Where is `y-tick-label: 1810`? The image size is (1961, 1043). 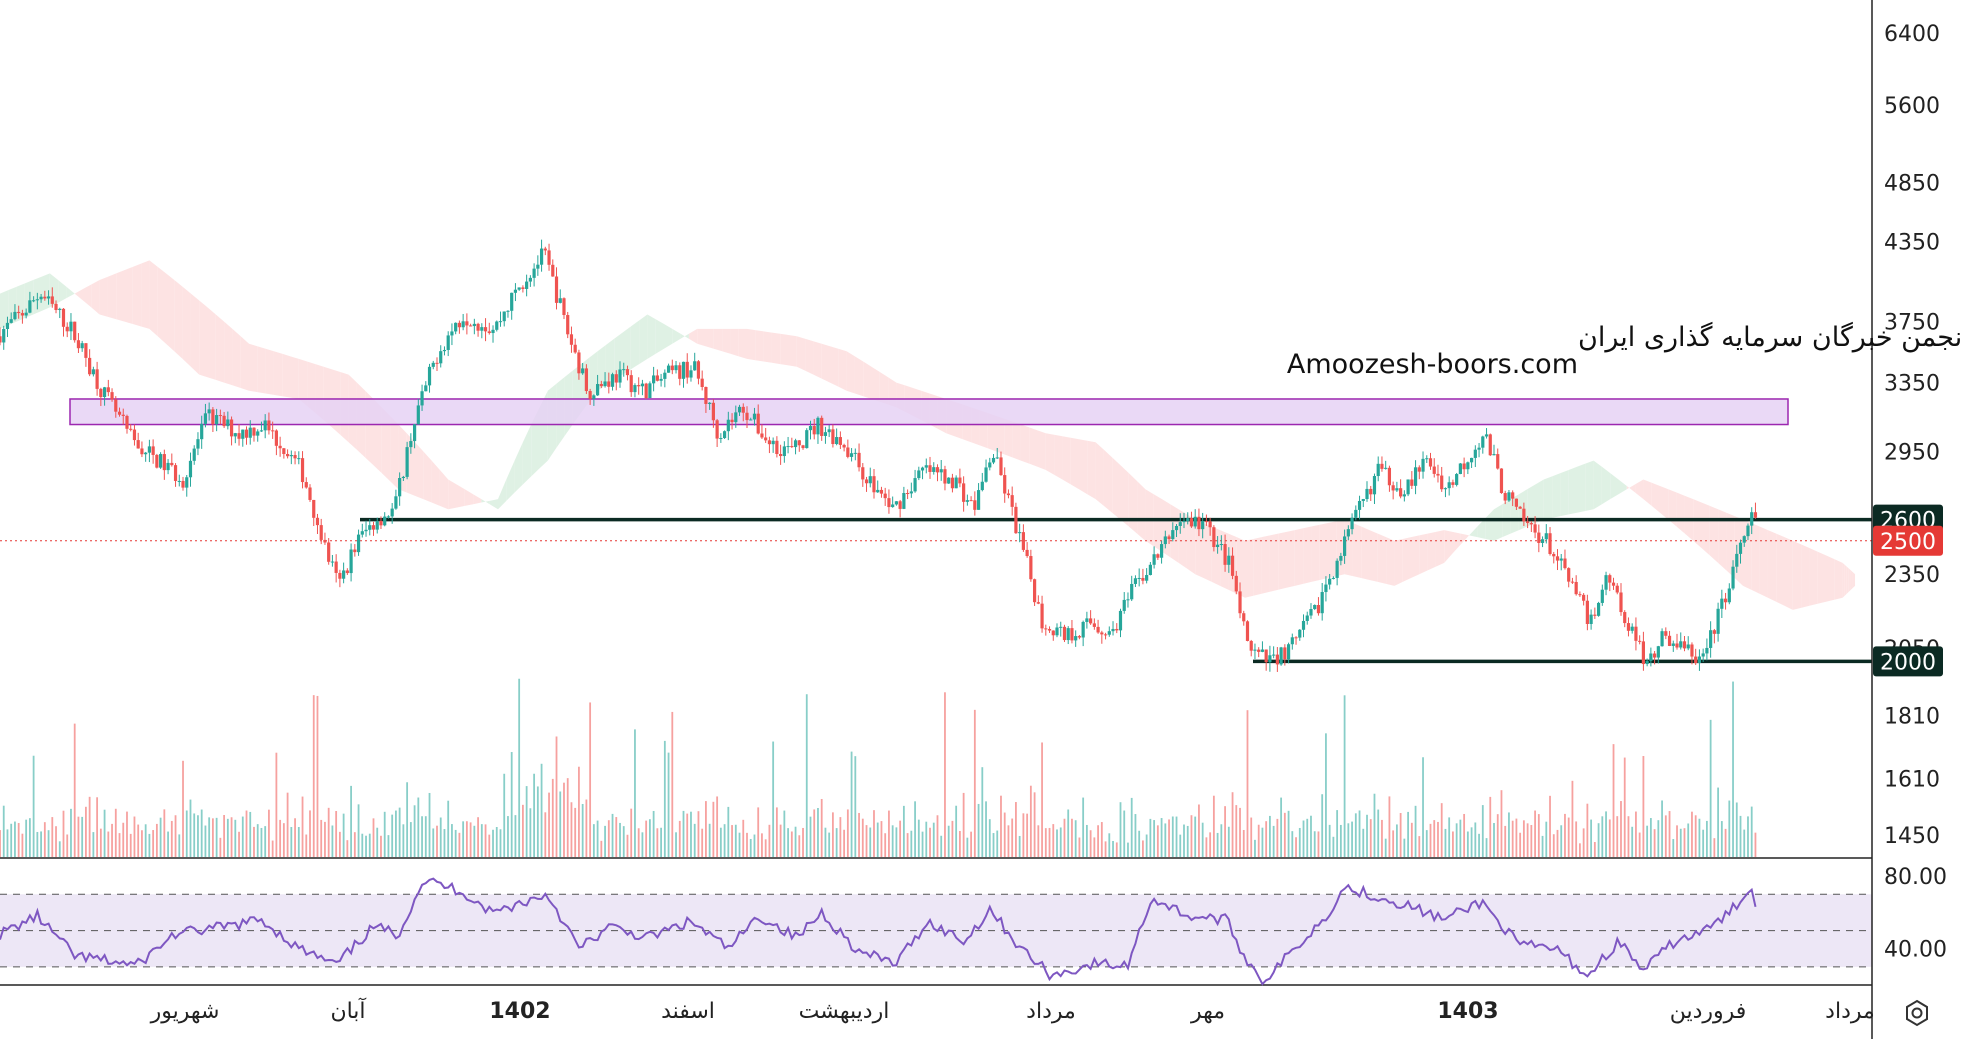 y-tick-label: 1810 is located at coordinates (1912, 716).